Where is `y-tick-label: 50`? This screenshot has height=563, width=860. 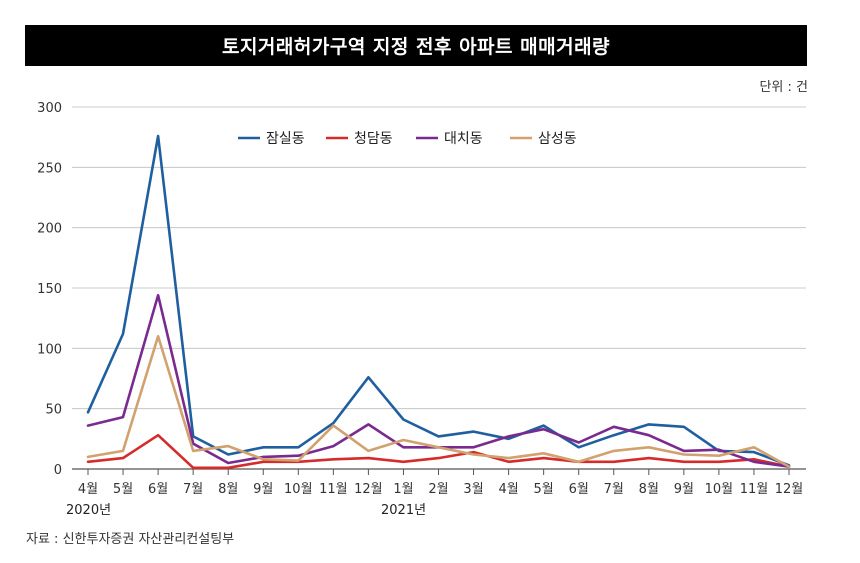 y-tick-label: 50 is located at coordinates (53, 410).